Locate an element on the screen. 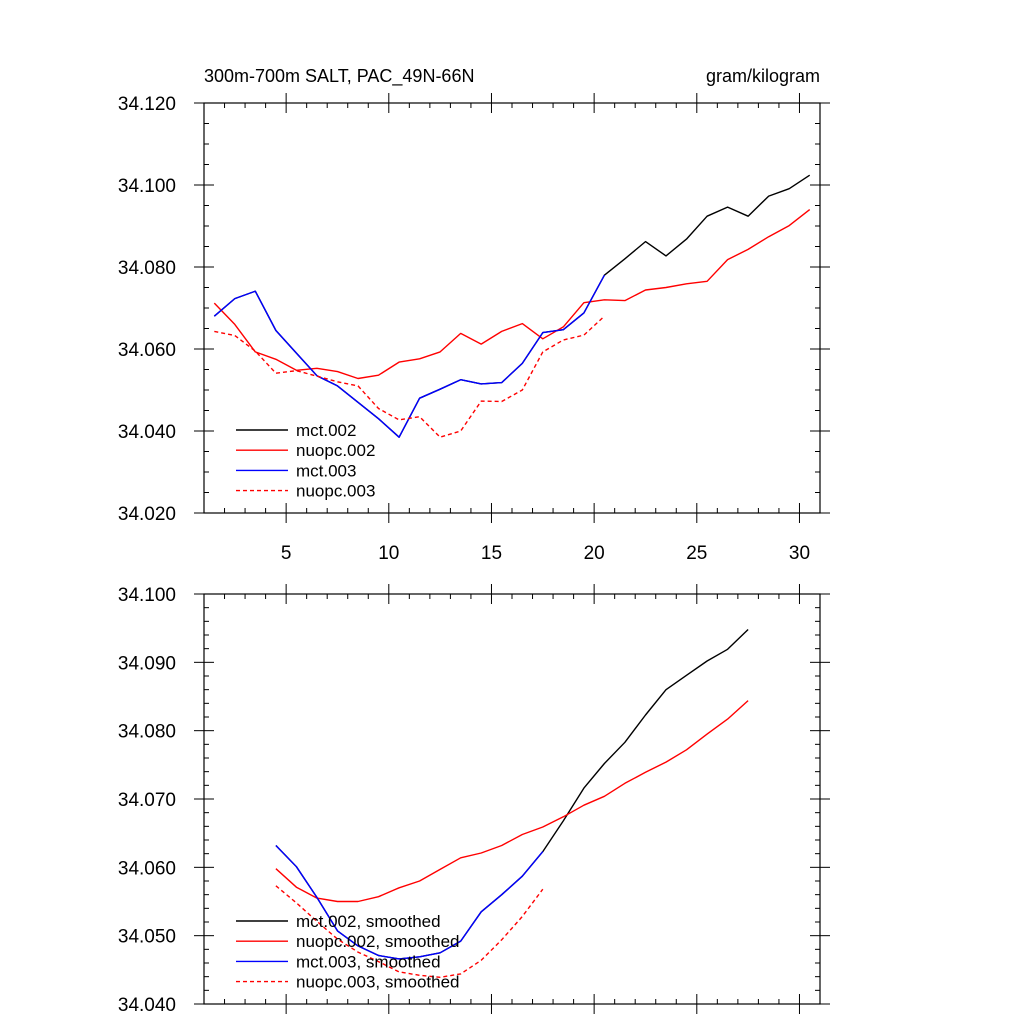 This screenshot has width=1024, height=1024. bottom-y-tick-label: 34.080 is located at coordinates (147, 732).